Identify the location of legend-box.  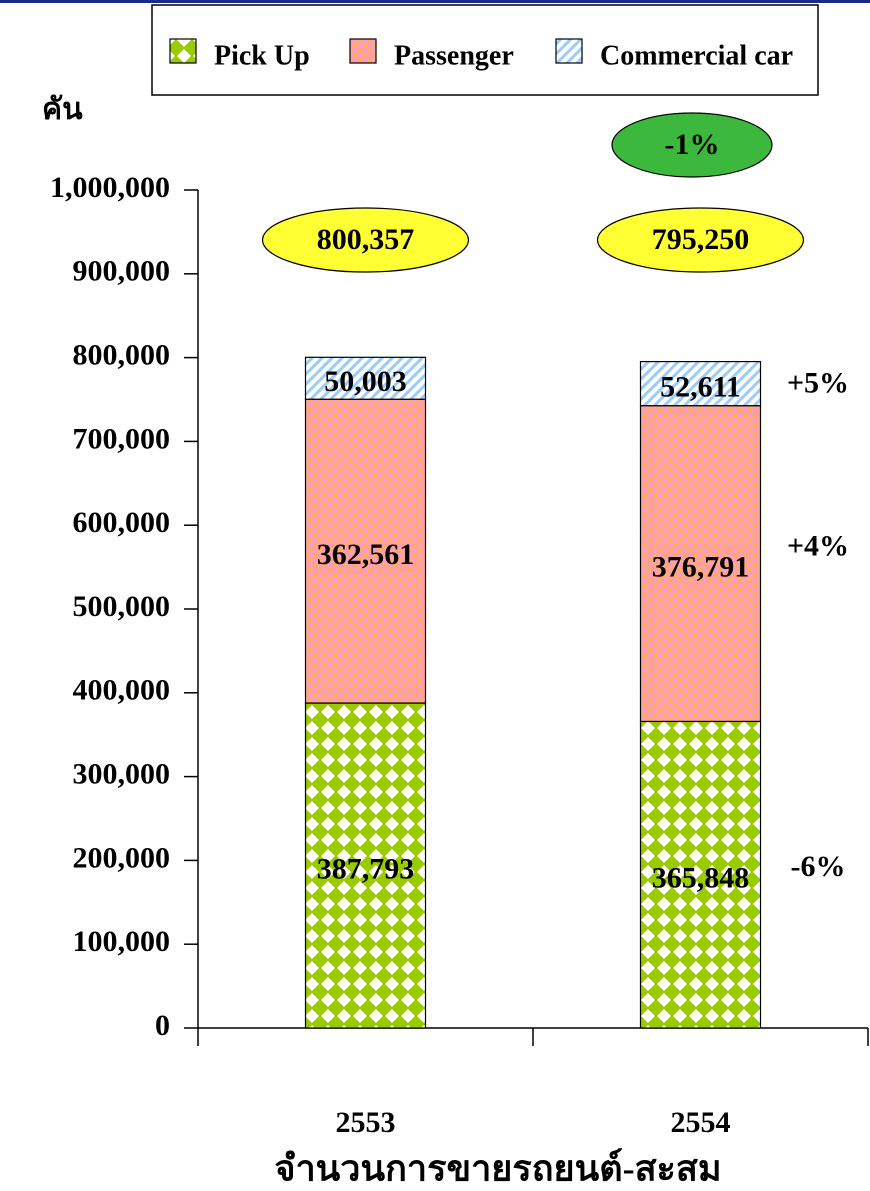
(485, 50).